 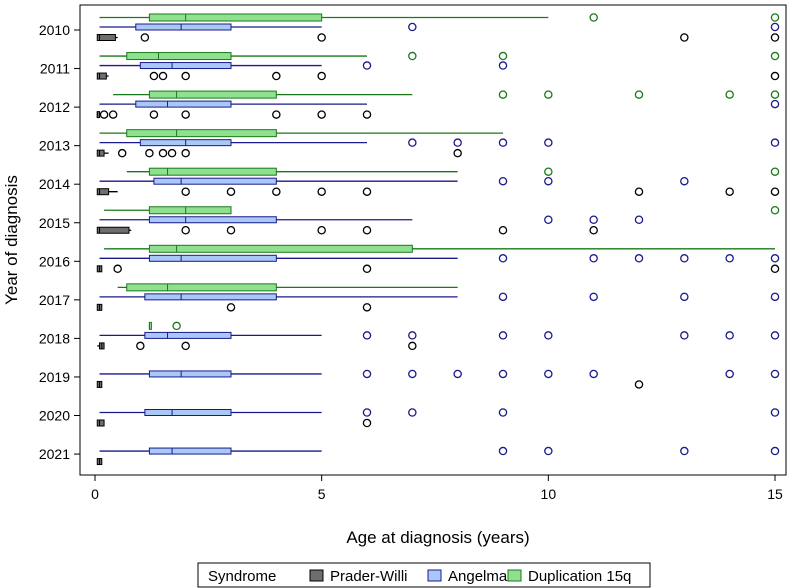 What do you see at coordinates (54, 377) in the screenshot?
I see `y-tick-label-2019: 2019` at bounding box center [54, 377].